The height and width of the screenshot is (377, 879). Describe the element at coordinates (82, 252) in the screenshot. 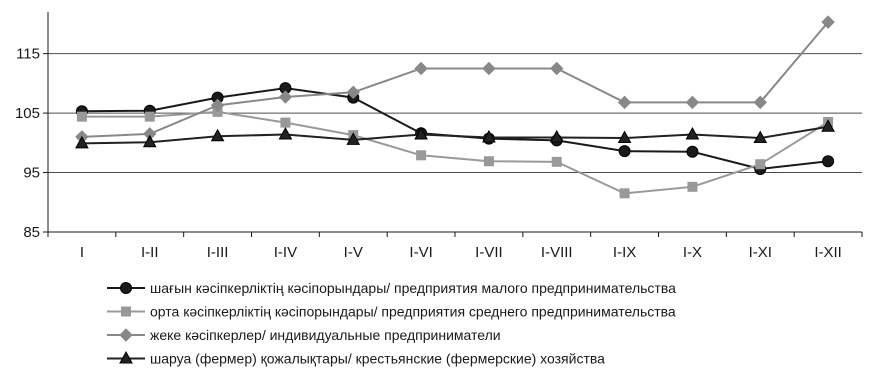

I see `x-tick-label: I` at that location.